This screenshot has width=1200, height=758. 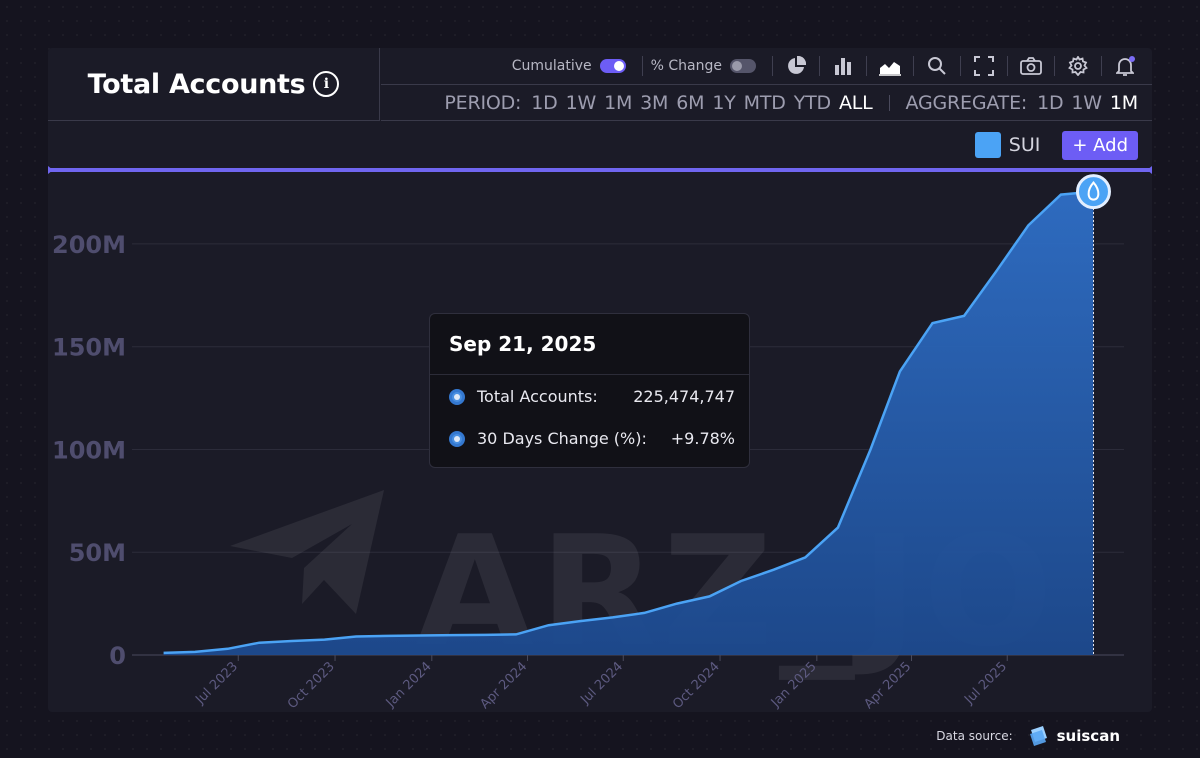 I want to click on period-1w: 1W, so click(x=581, y=102).